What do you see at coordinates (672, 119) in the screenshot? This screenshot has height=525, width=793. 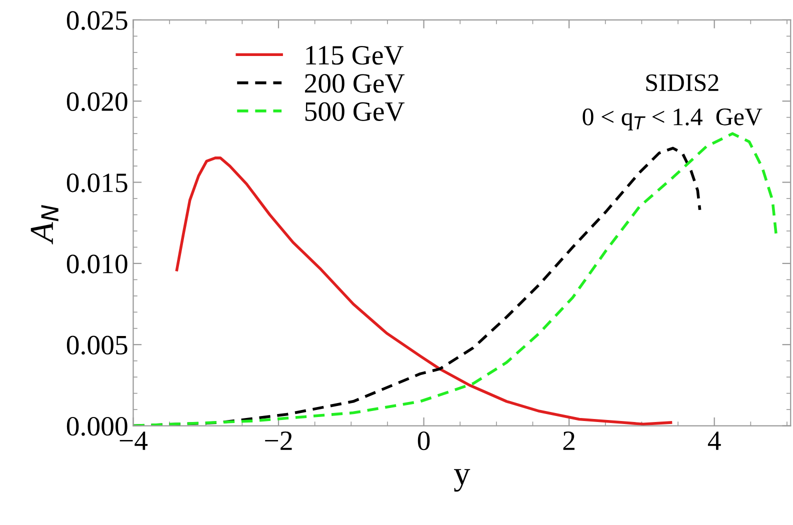 I see `annotation: 0 < q$_{T}$ < 1.4 GeV` at bounding box center [672, 119].